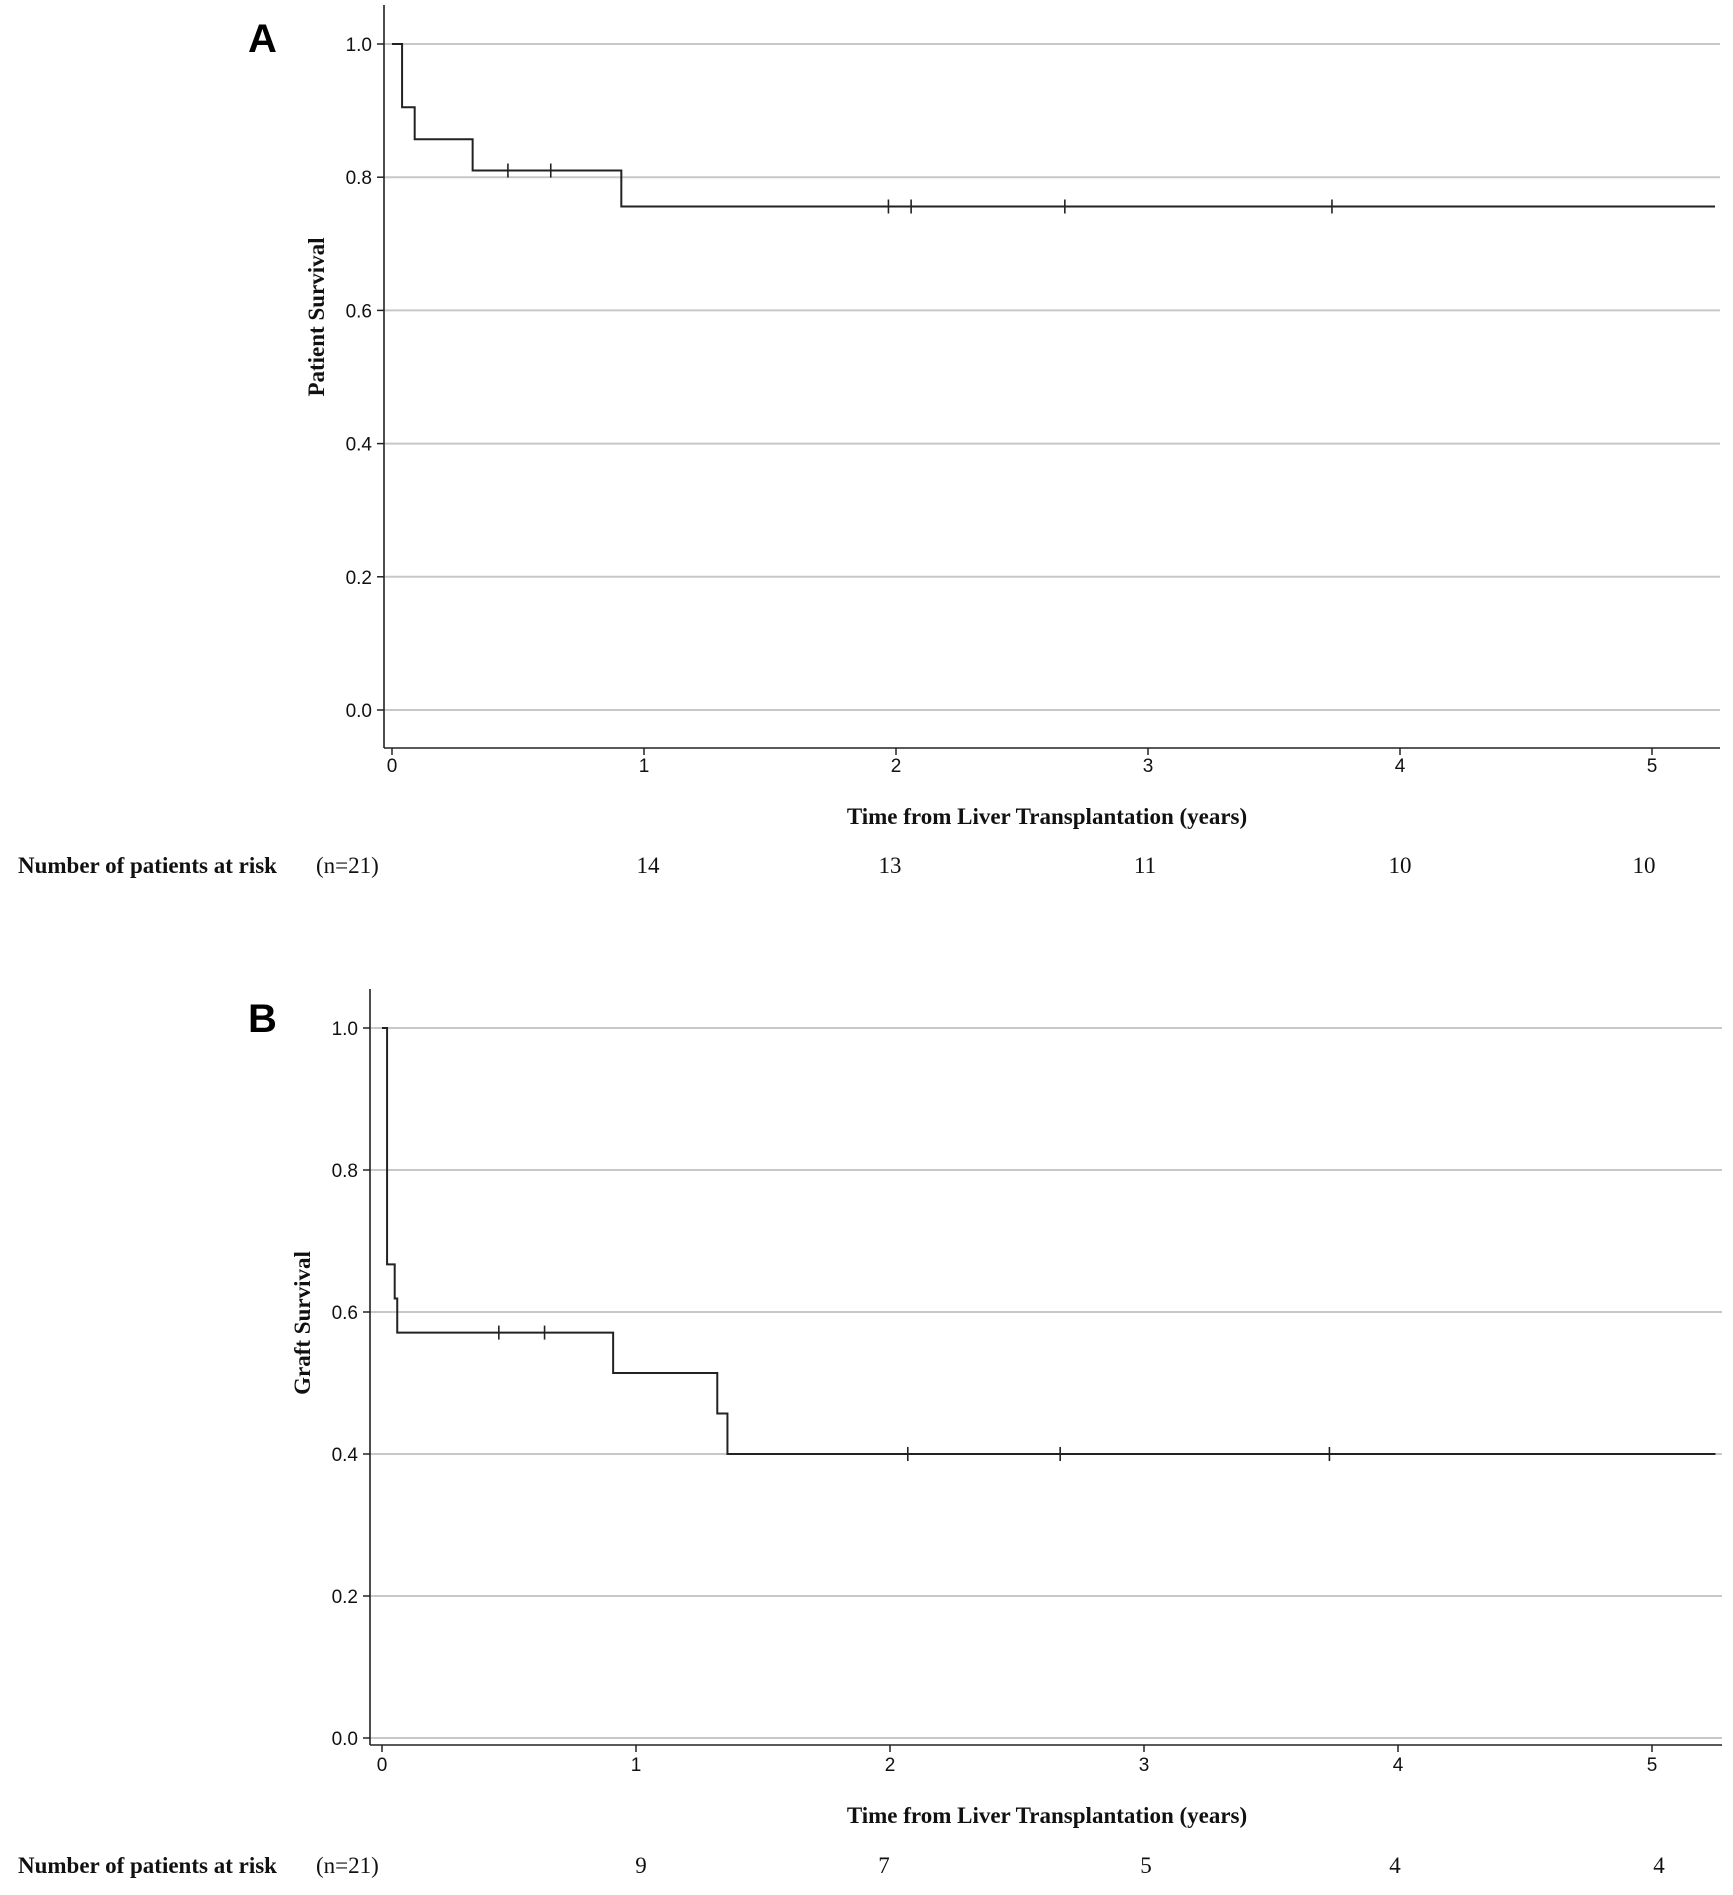 The height and width of the screenshot is (1895, 1733). I want to click on panel-a-x-axis-title: Time from Liver Transplantation (years), so click(1047, 816).